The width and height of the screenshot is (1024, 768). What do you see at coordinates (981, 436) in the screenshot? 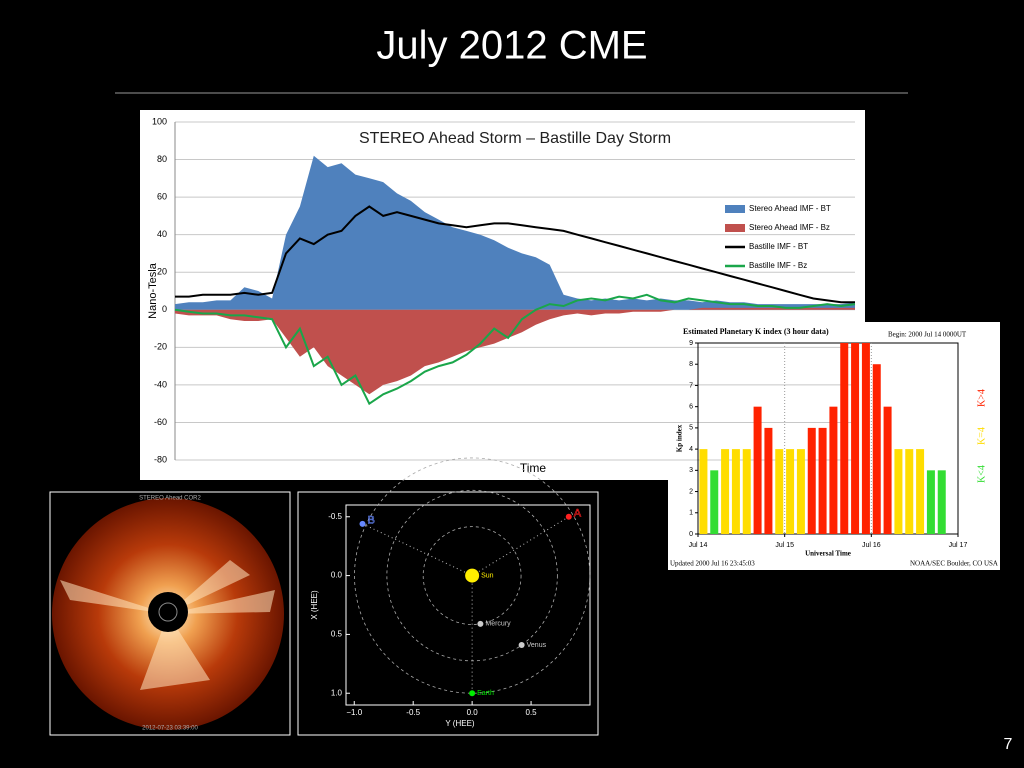
I see `key-label: K=4` at bounding box center [981, 436].